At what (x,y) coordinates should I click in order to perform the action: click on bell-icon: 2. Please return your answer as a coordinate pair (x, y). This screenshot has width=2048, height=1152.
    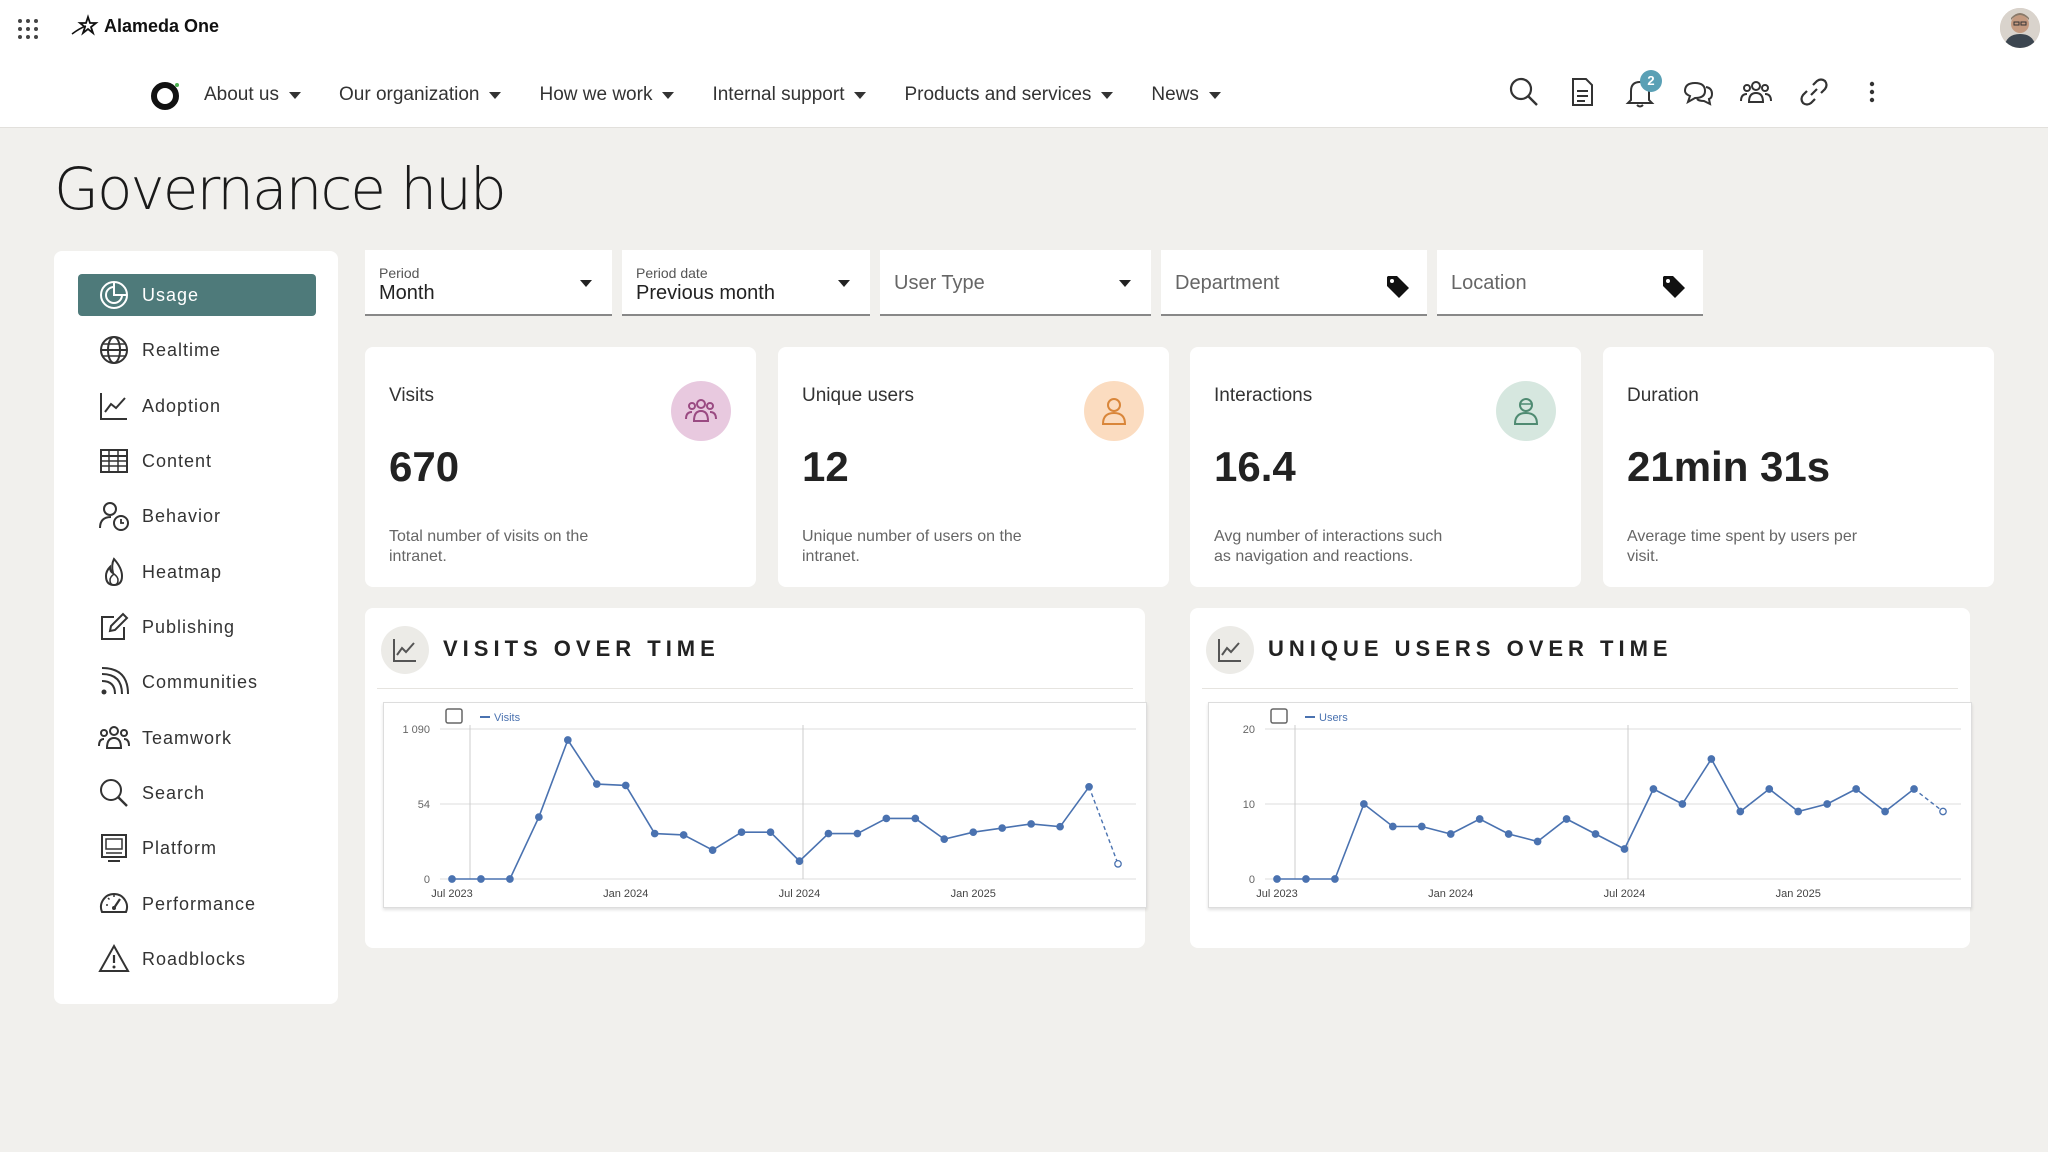
    Looking at the image, I should click on (1643, 89).